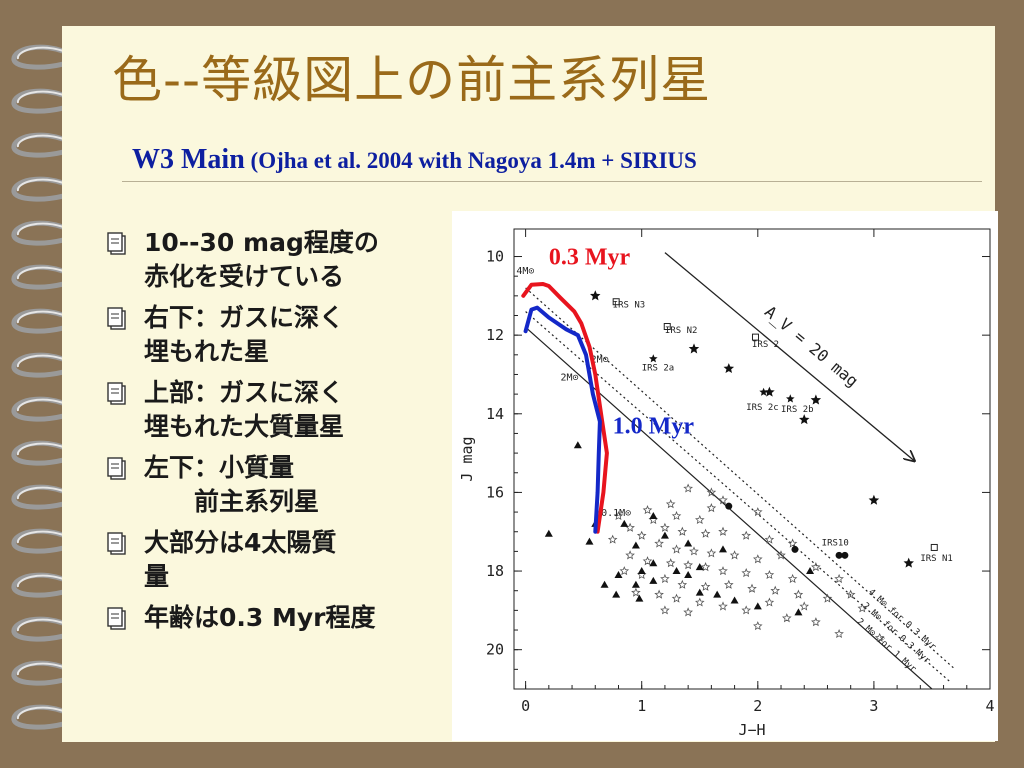  What do you see at coordinates (989, 706) in the screenshot?
I see `x-tick-label: 4` at bounding box center [989, 706].